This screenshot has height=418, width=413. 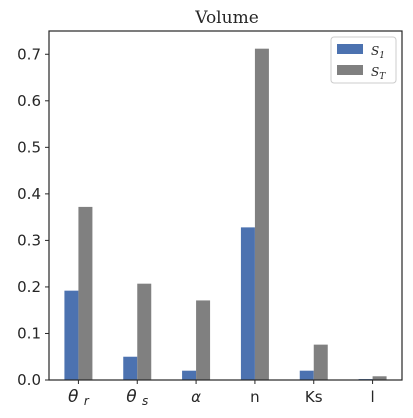 I want to click on chart-title: Volume, so click(x=226, y=18).